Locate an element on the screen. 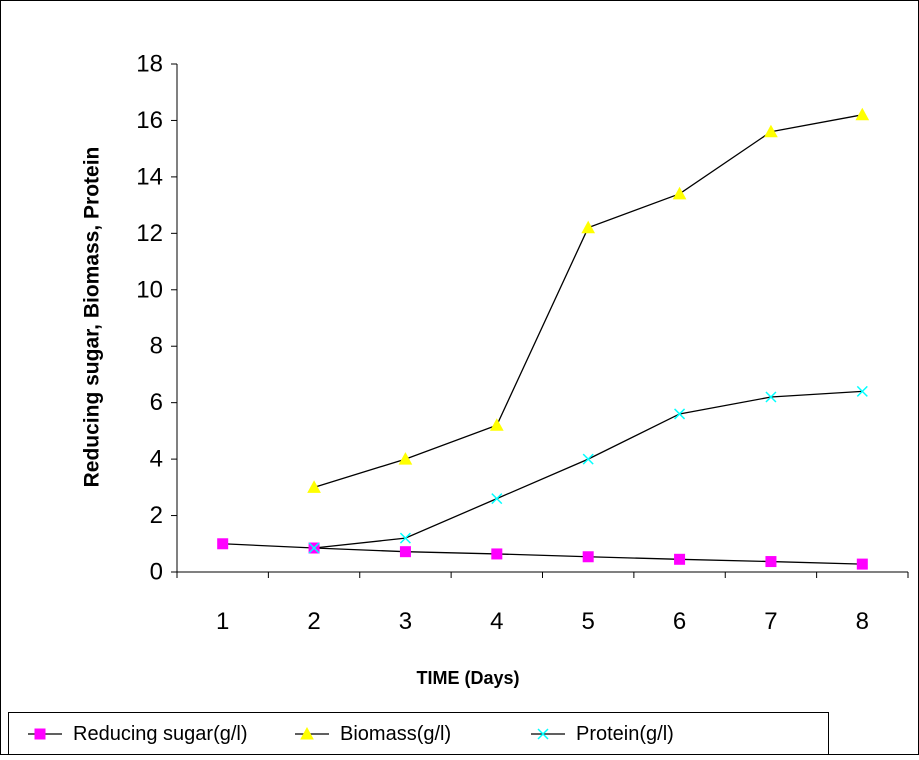 Image resolution: width=919 pixels, height=760 pixels. y-tick-label: 10 is located at coordinates (149, 289).